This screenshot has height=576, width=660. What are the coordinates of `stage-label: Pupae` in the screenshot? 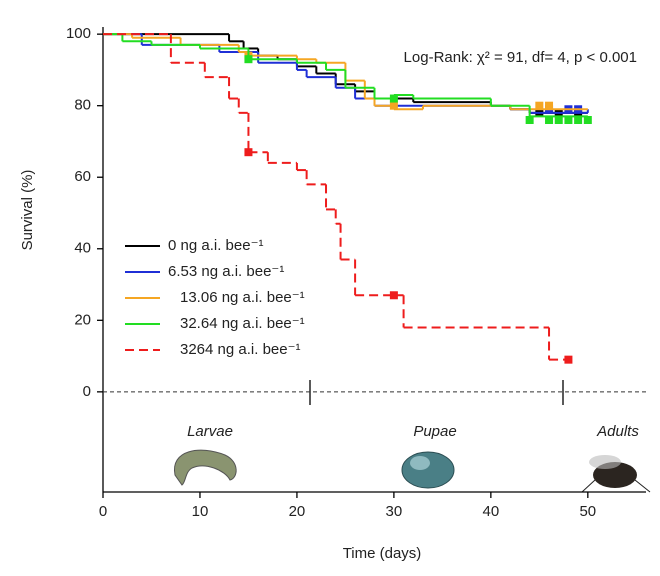 It's located at (434, 431).